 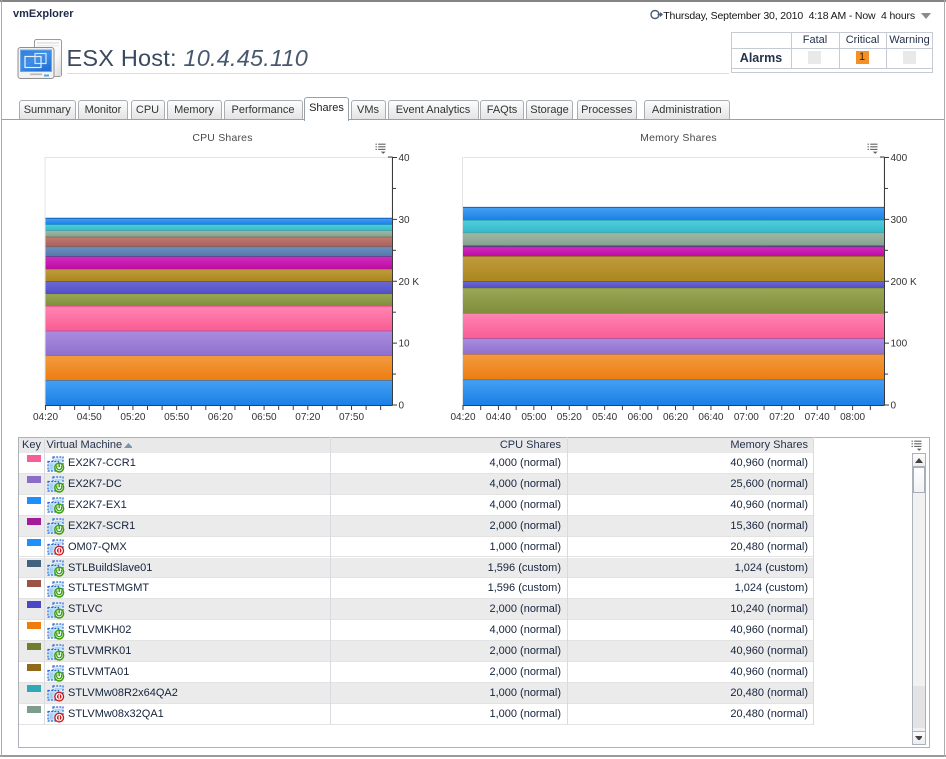 I want to click on svg-text: 06:40, so click(x=710, y=417).